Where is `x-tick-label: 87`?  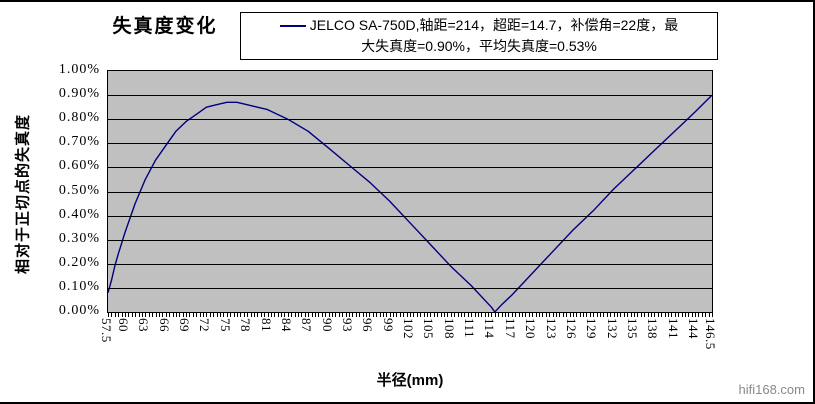 x-tick-label: 87 is located at coordinates (307, 325).